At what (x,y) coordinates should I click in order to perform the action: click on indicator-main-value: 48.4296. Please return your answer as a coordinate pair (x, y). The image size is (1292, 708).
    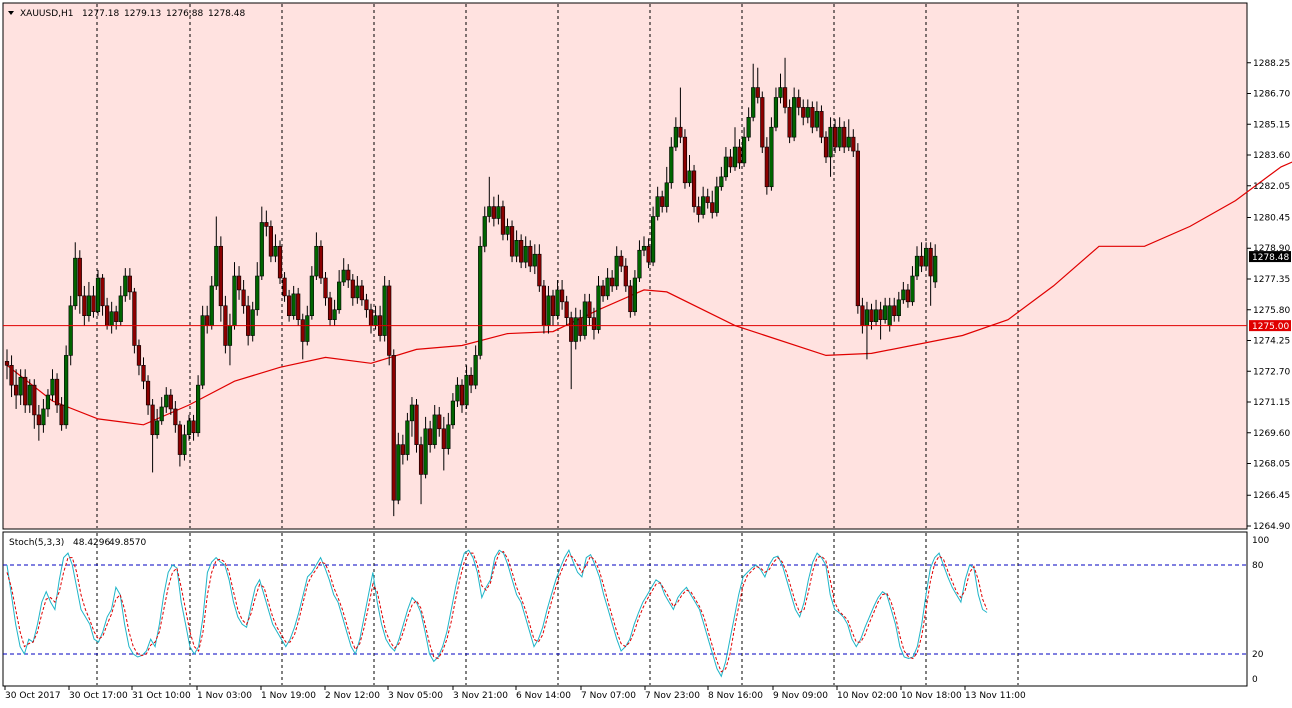
    Looking at the image, I should click on (91, 543).